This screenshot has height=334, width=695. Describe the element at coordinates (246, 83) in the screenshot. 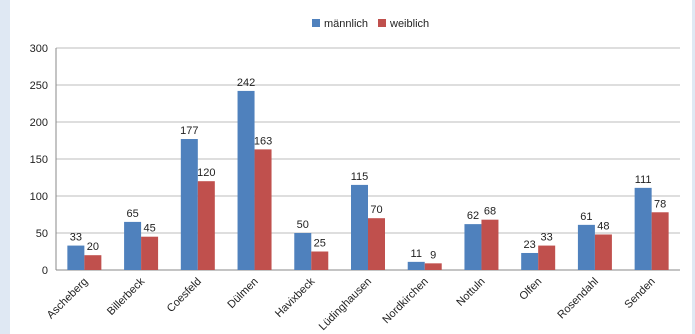

I see `data-label: 242` at that location.